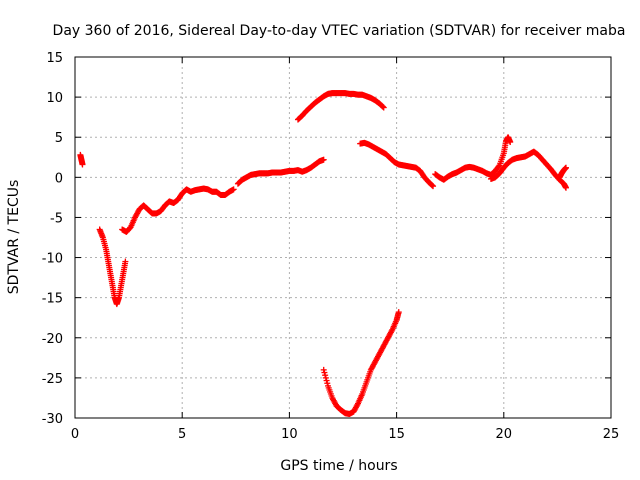  Describe the element at coordinates (52, 299) in the screenshot. I see `y-tick-label: -15` at that location.